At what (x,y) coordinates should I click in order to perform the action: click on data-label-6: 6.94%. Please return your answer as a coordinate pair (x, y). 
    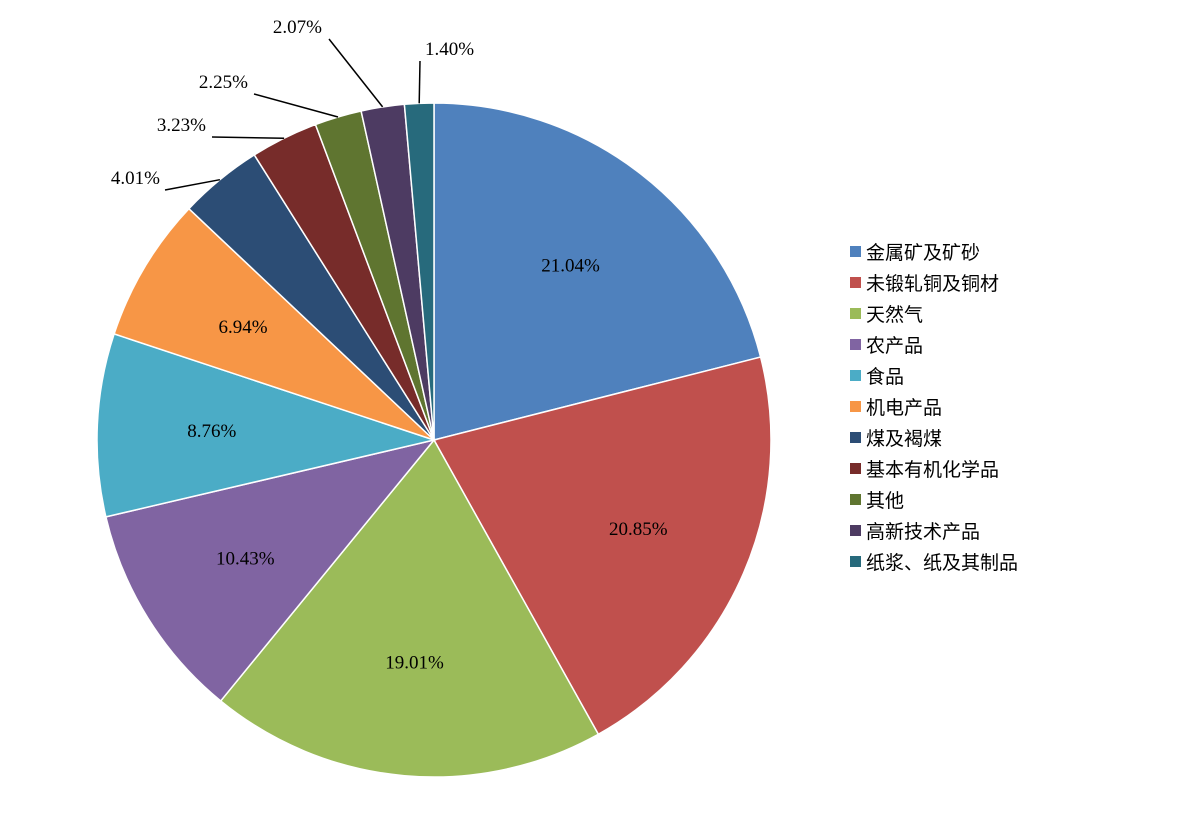
    Looking at the image, I should click on (242, 327).